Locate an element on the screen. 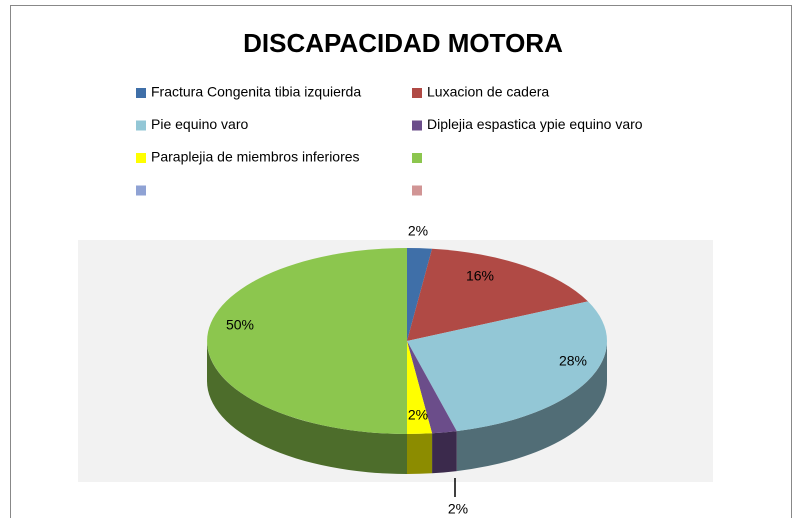  legend-label: Pie equino varo is located at coordinates (200, 124).